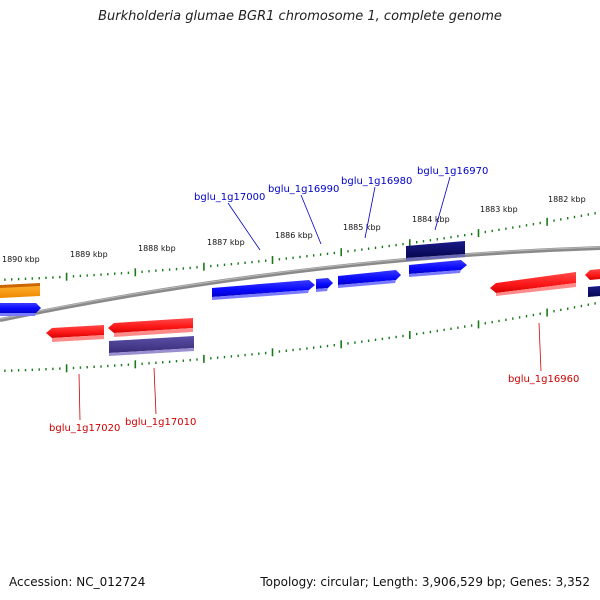  Describe the element at coordinates (151, 344) in the screenshot. I see `gene-bglu-1g17010-slate` at that location.